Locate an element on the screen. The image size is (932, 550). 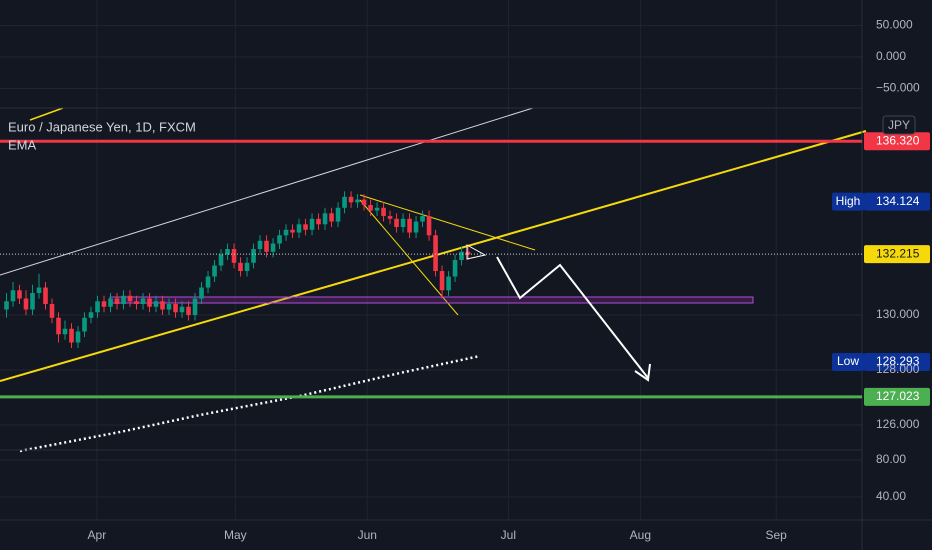
y-tick-label: −50.000 is located at coordinates (898, 88).